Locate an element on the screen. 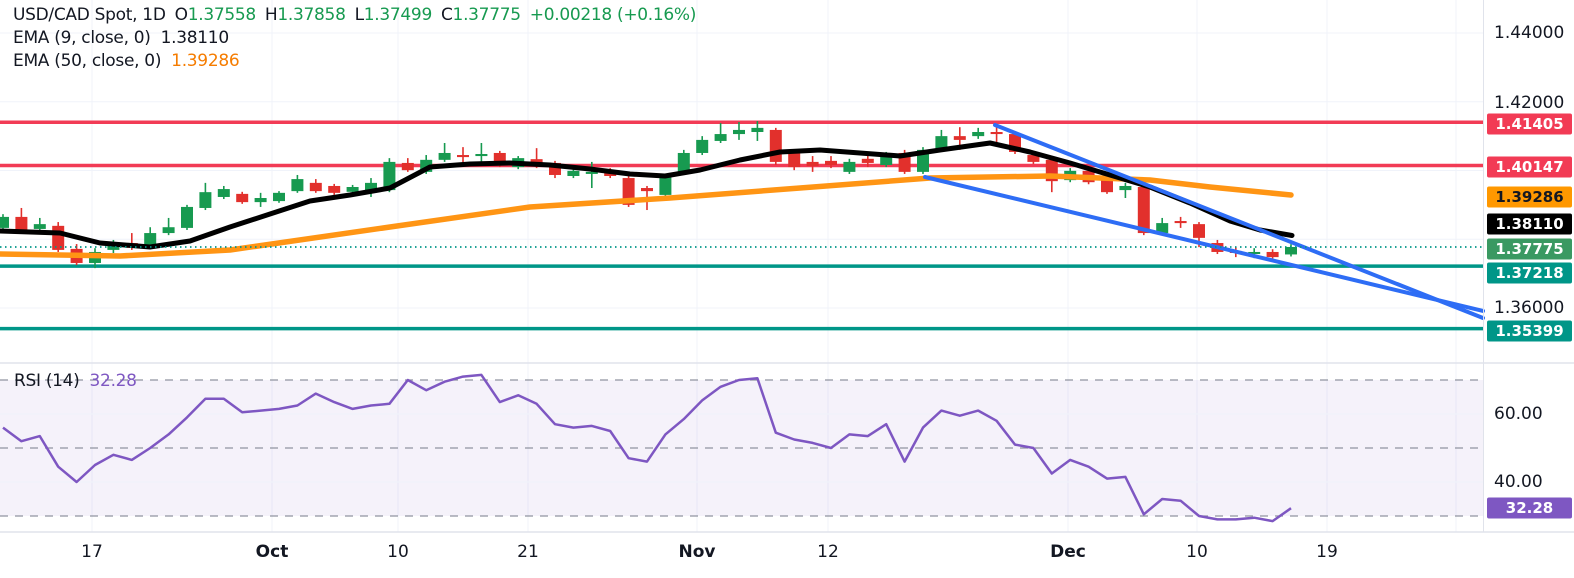 Image resolution: width=1574 pixels, height=578 pixels. close-value: 1.37775 is located at coordinates (487, 15).